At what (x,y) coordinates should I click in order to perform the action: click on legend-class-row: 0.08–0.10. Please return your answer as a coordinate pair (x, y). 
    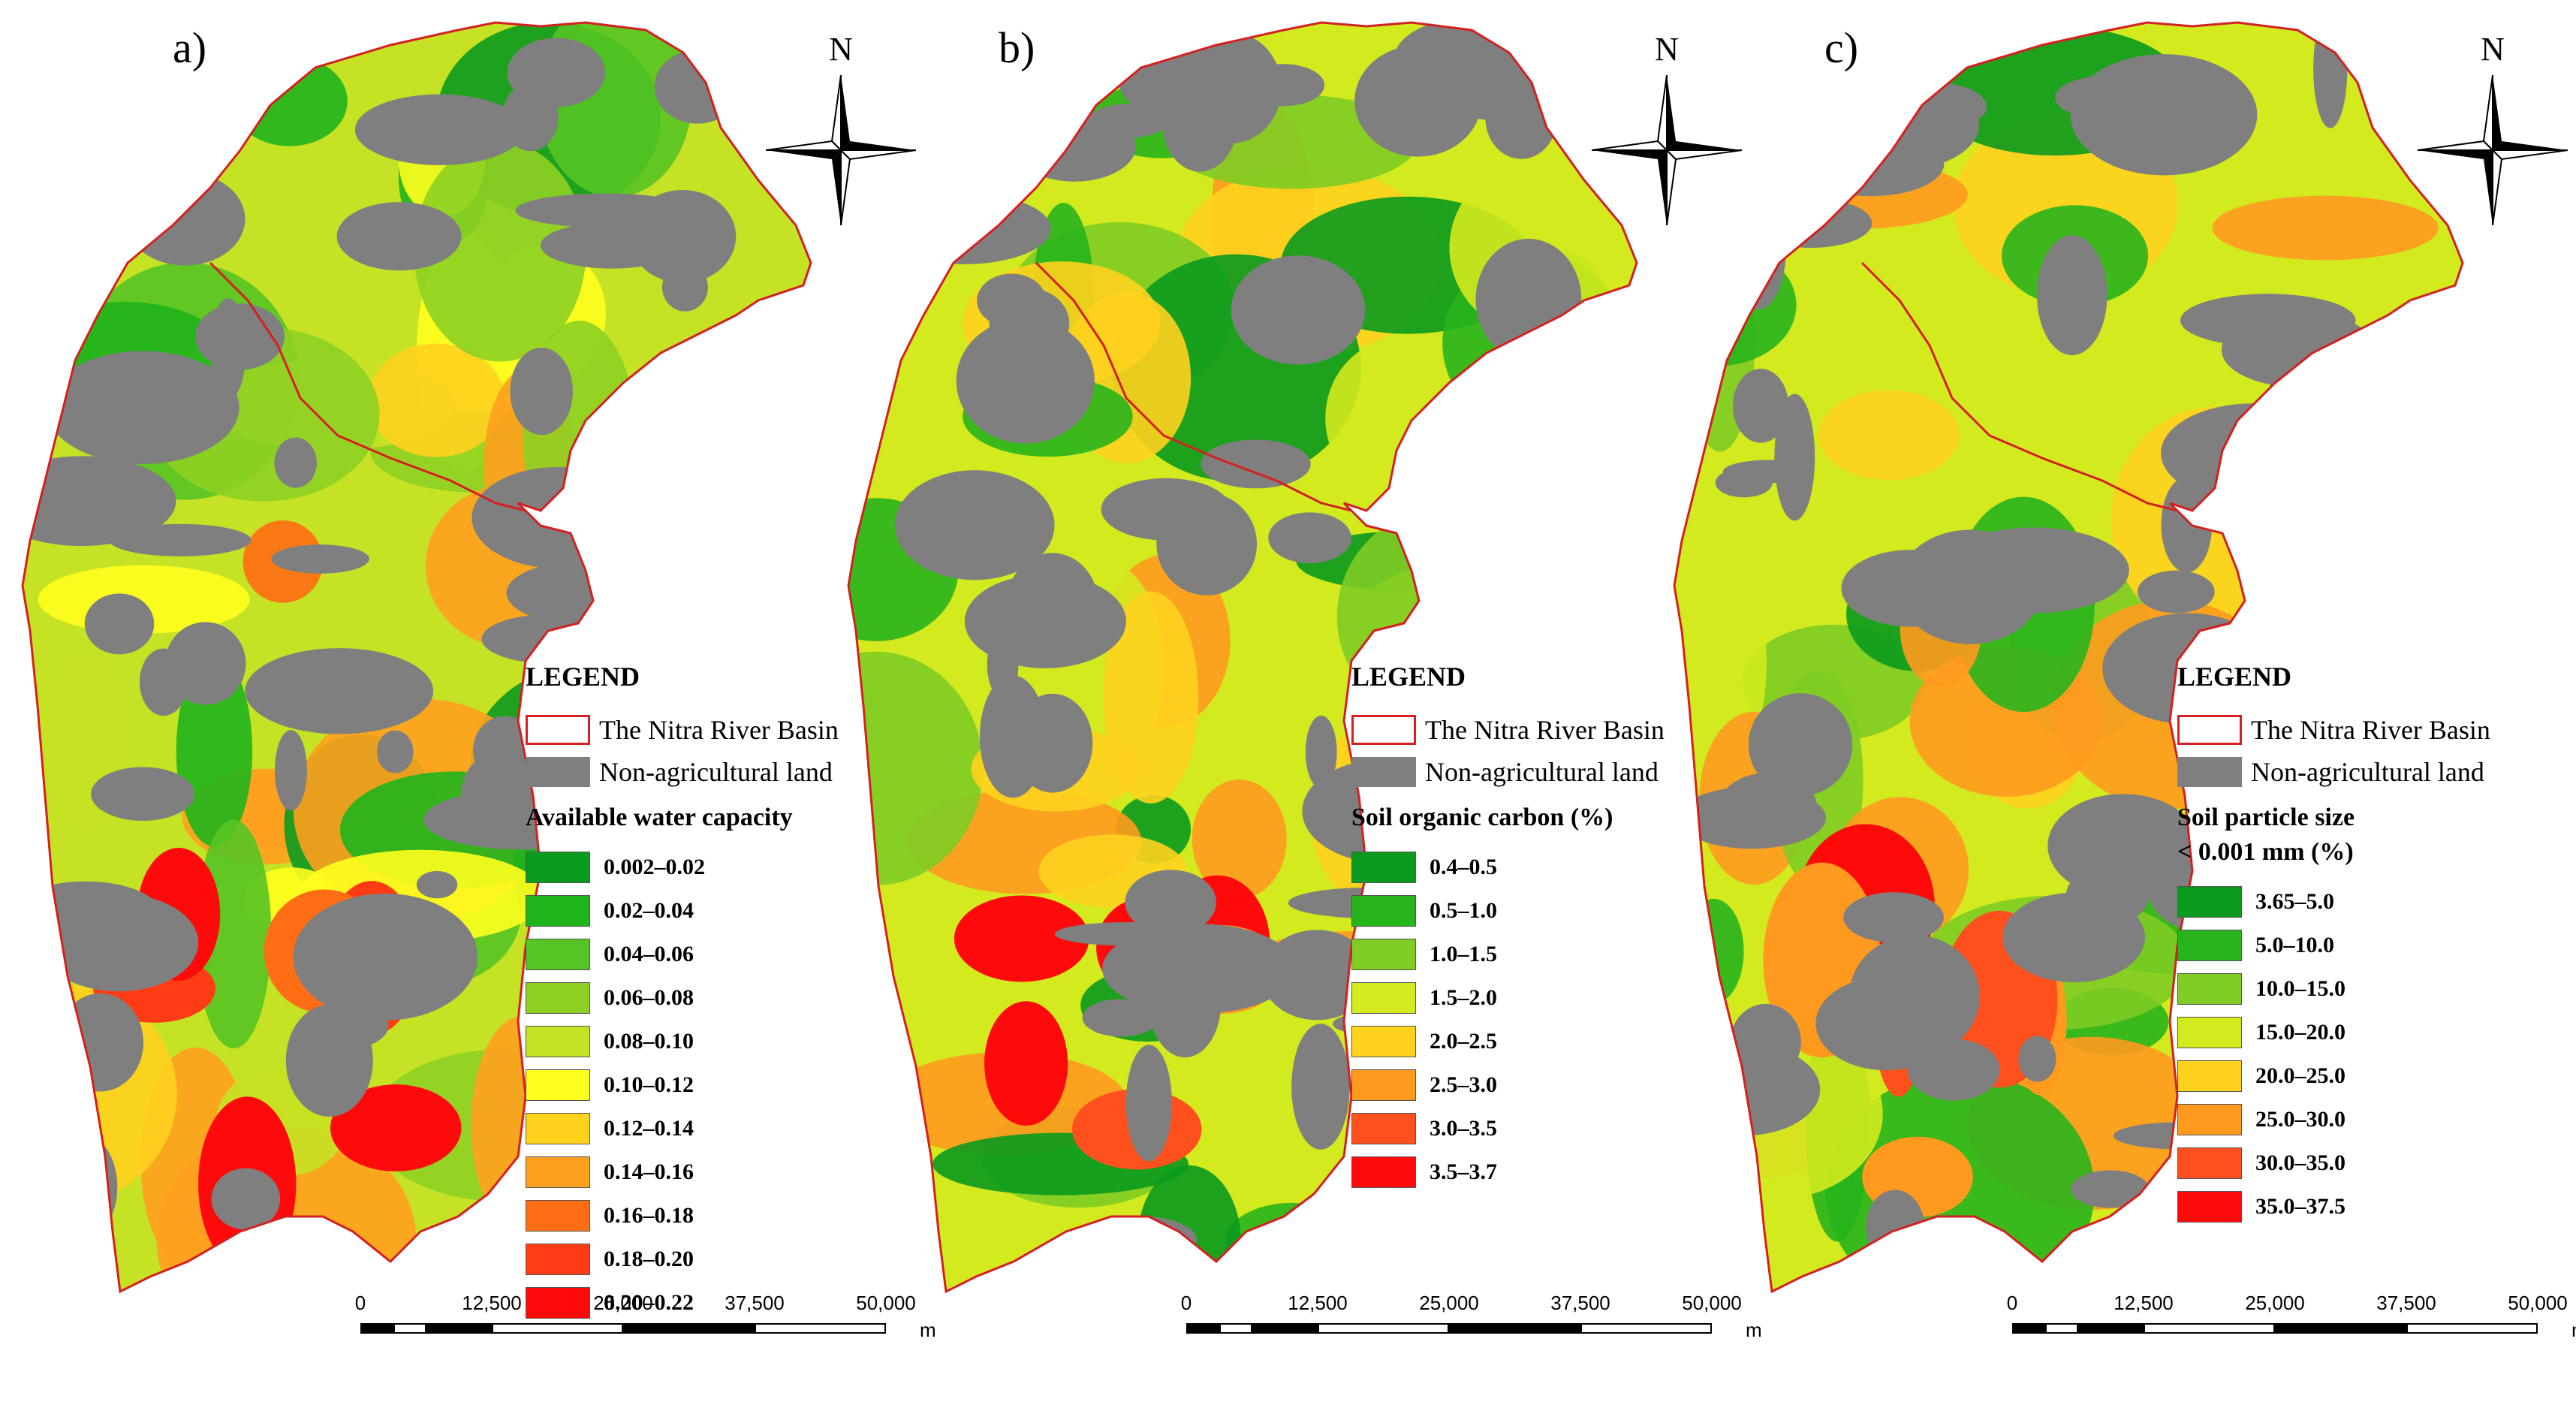
    Looking at the image, I should click on (698, 1041).